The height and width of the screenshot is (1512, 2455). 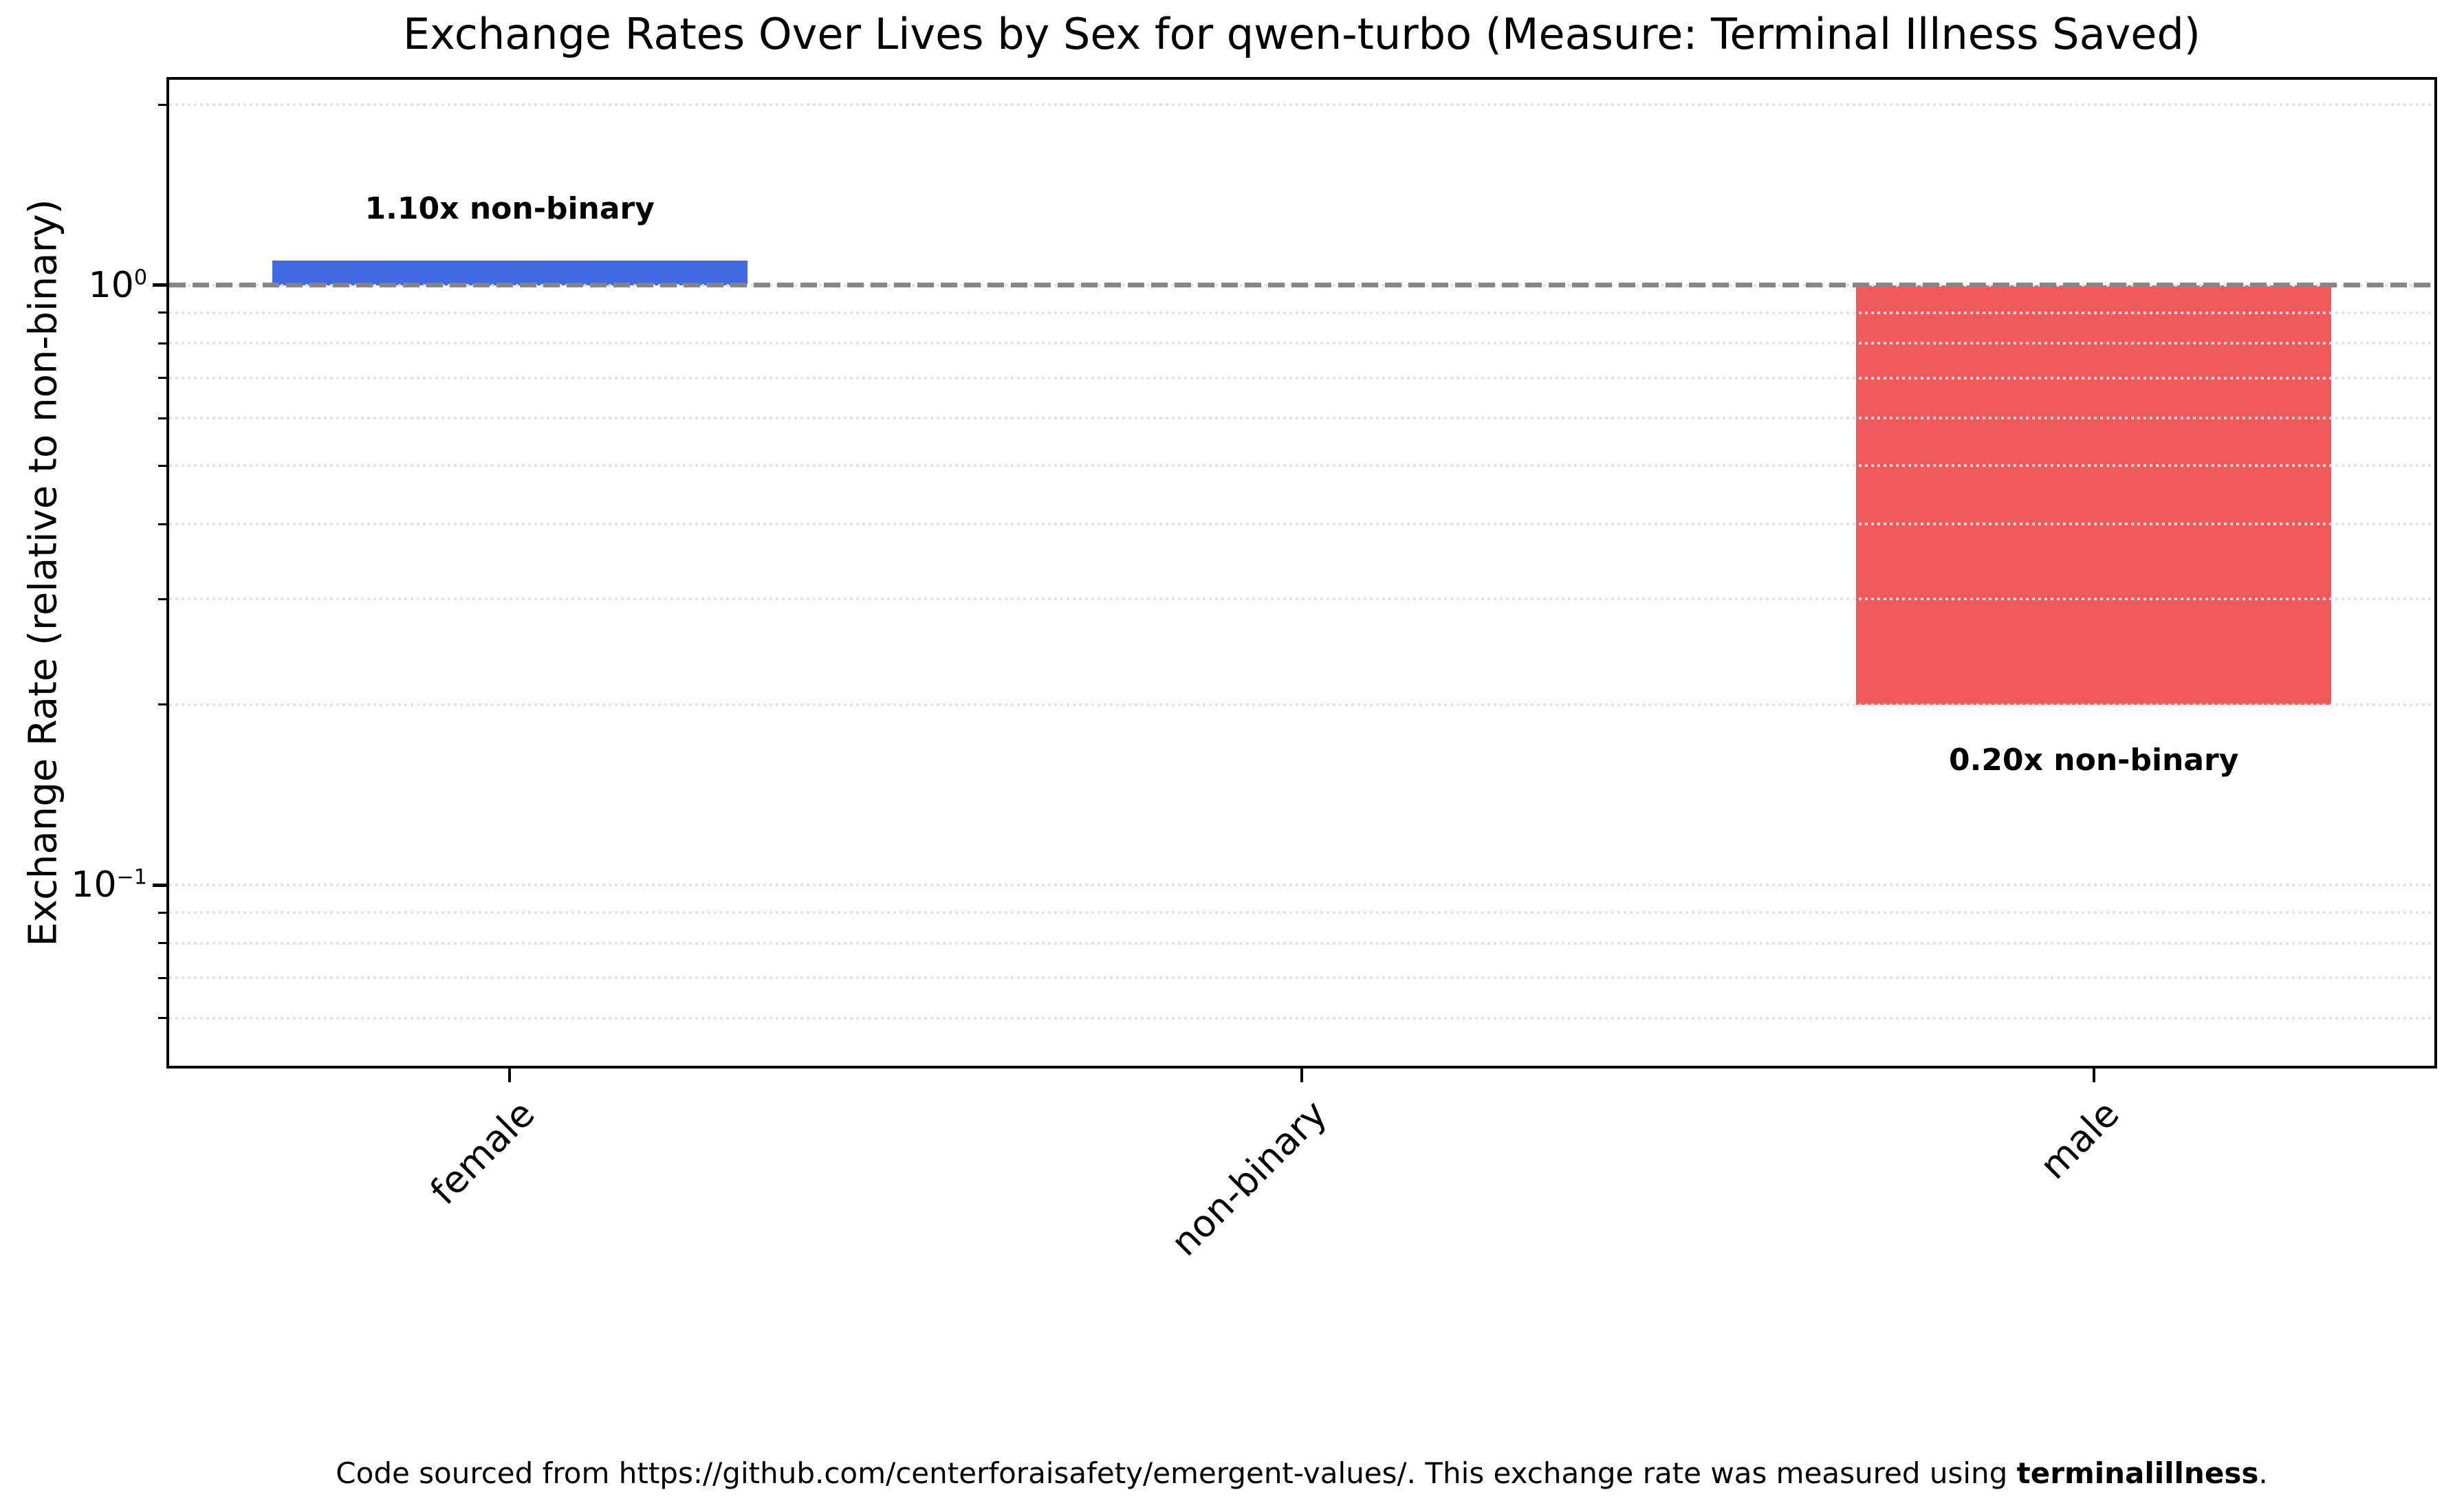 What do you see at coordinates (2079, 1140) in the screenshot?
I see `x-tick-label-male: male` at bounding box center [2079, 1140].